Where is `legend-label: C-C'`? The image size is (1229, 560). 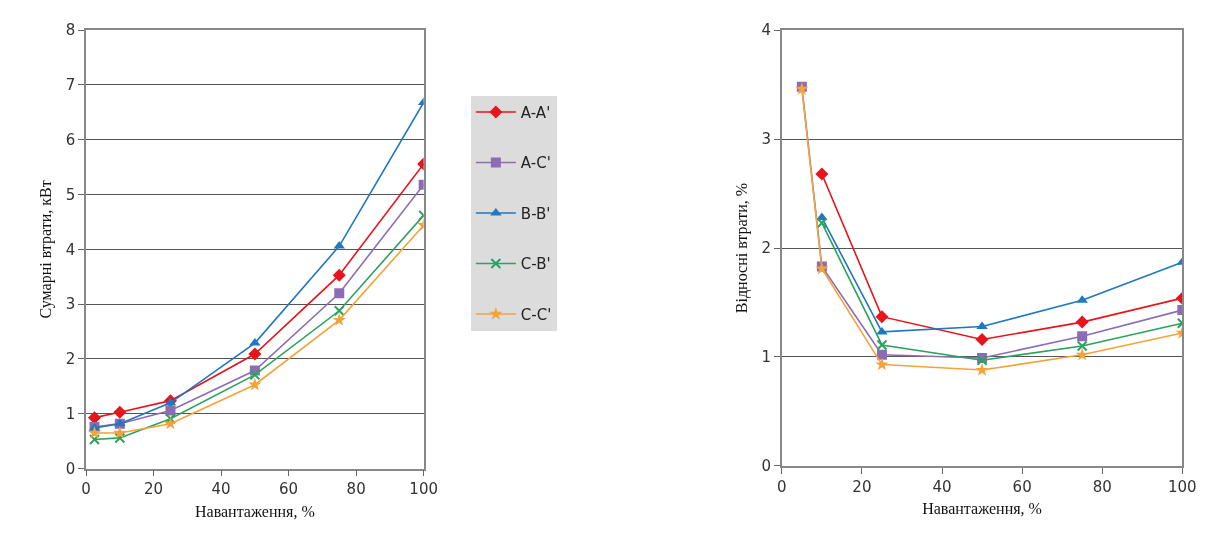 legend-label: C-C' is located at coordinates (536, 314).